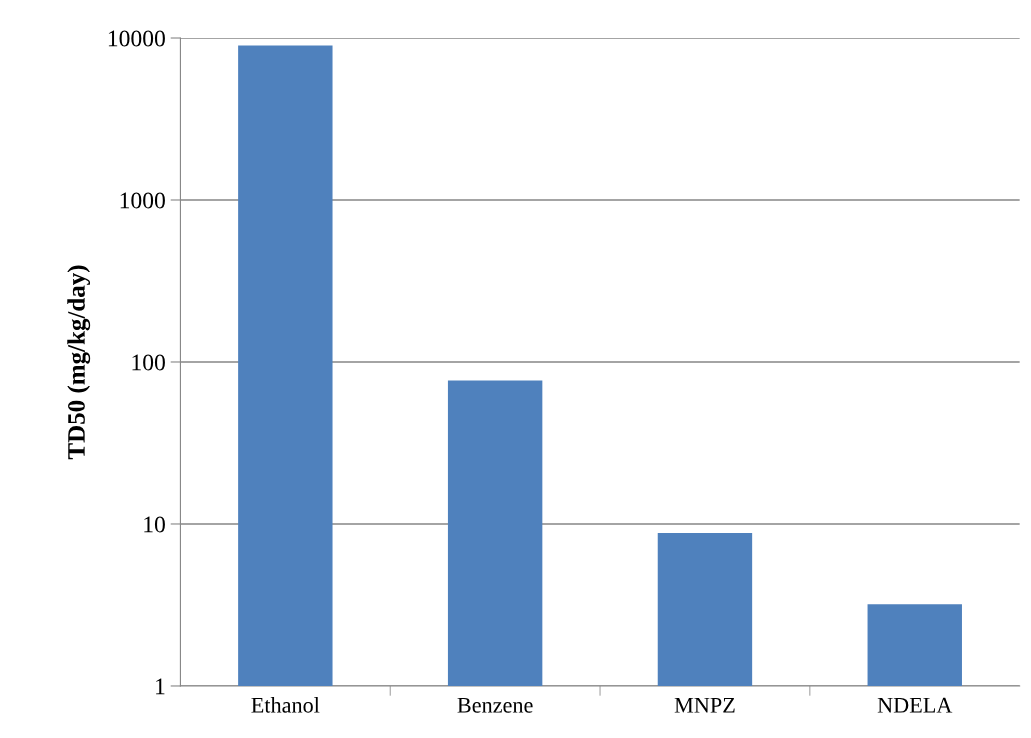  Describe the element at coordinates (148, 362) in the screenshot. I see `y-tick-label: 100` at that location.